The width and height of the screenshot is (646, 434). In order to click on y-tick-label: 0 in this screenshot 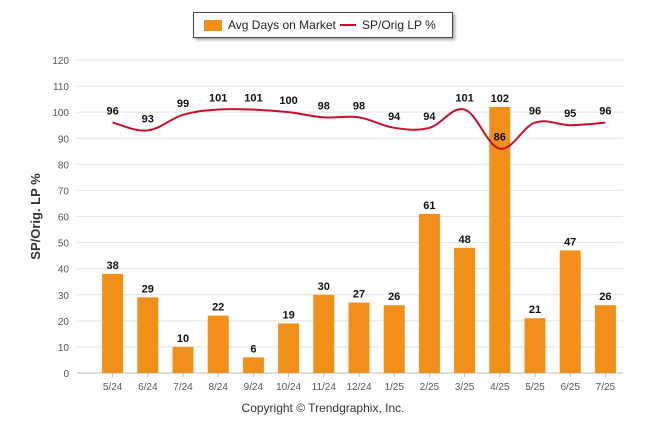, I will do `click(66, 374)`.